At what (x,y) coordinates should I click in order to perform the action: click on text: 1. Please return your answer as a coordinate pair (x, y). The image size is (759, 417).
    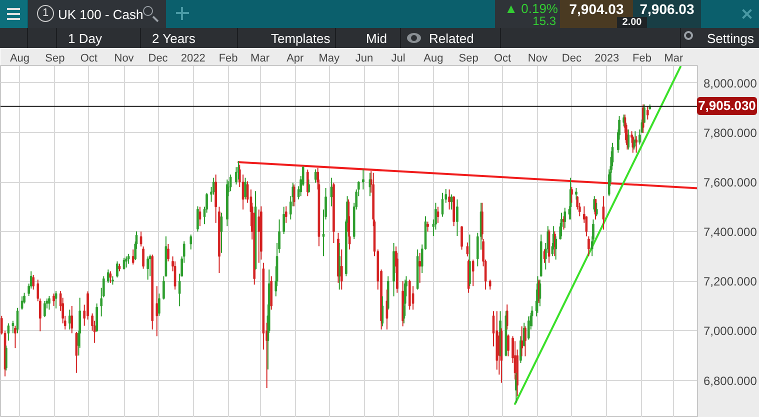
    Looking at the image, I should click on (45, 13).